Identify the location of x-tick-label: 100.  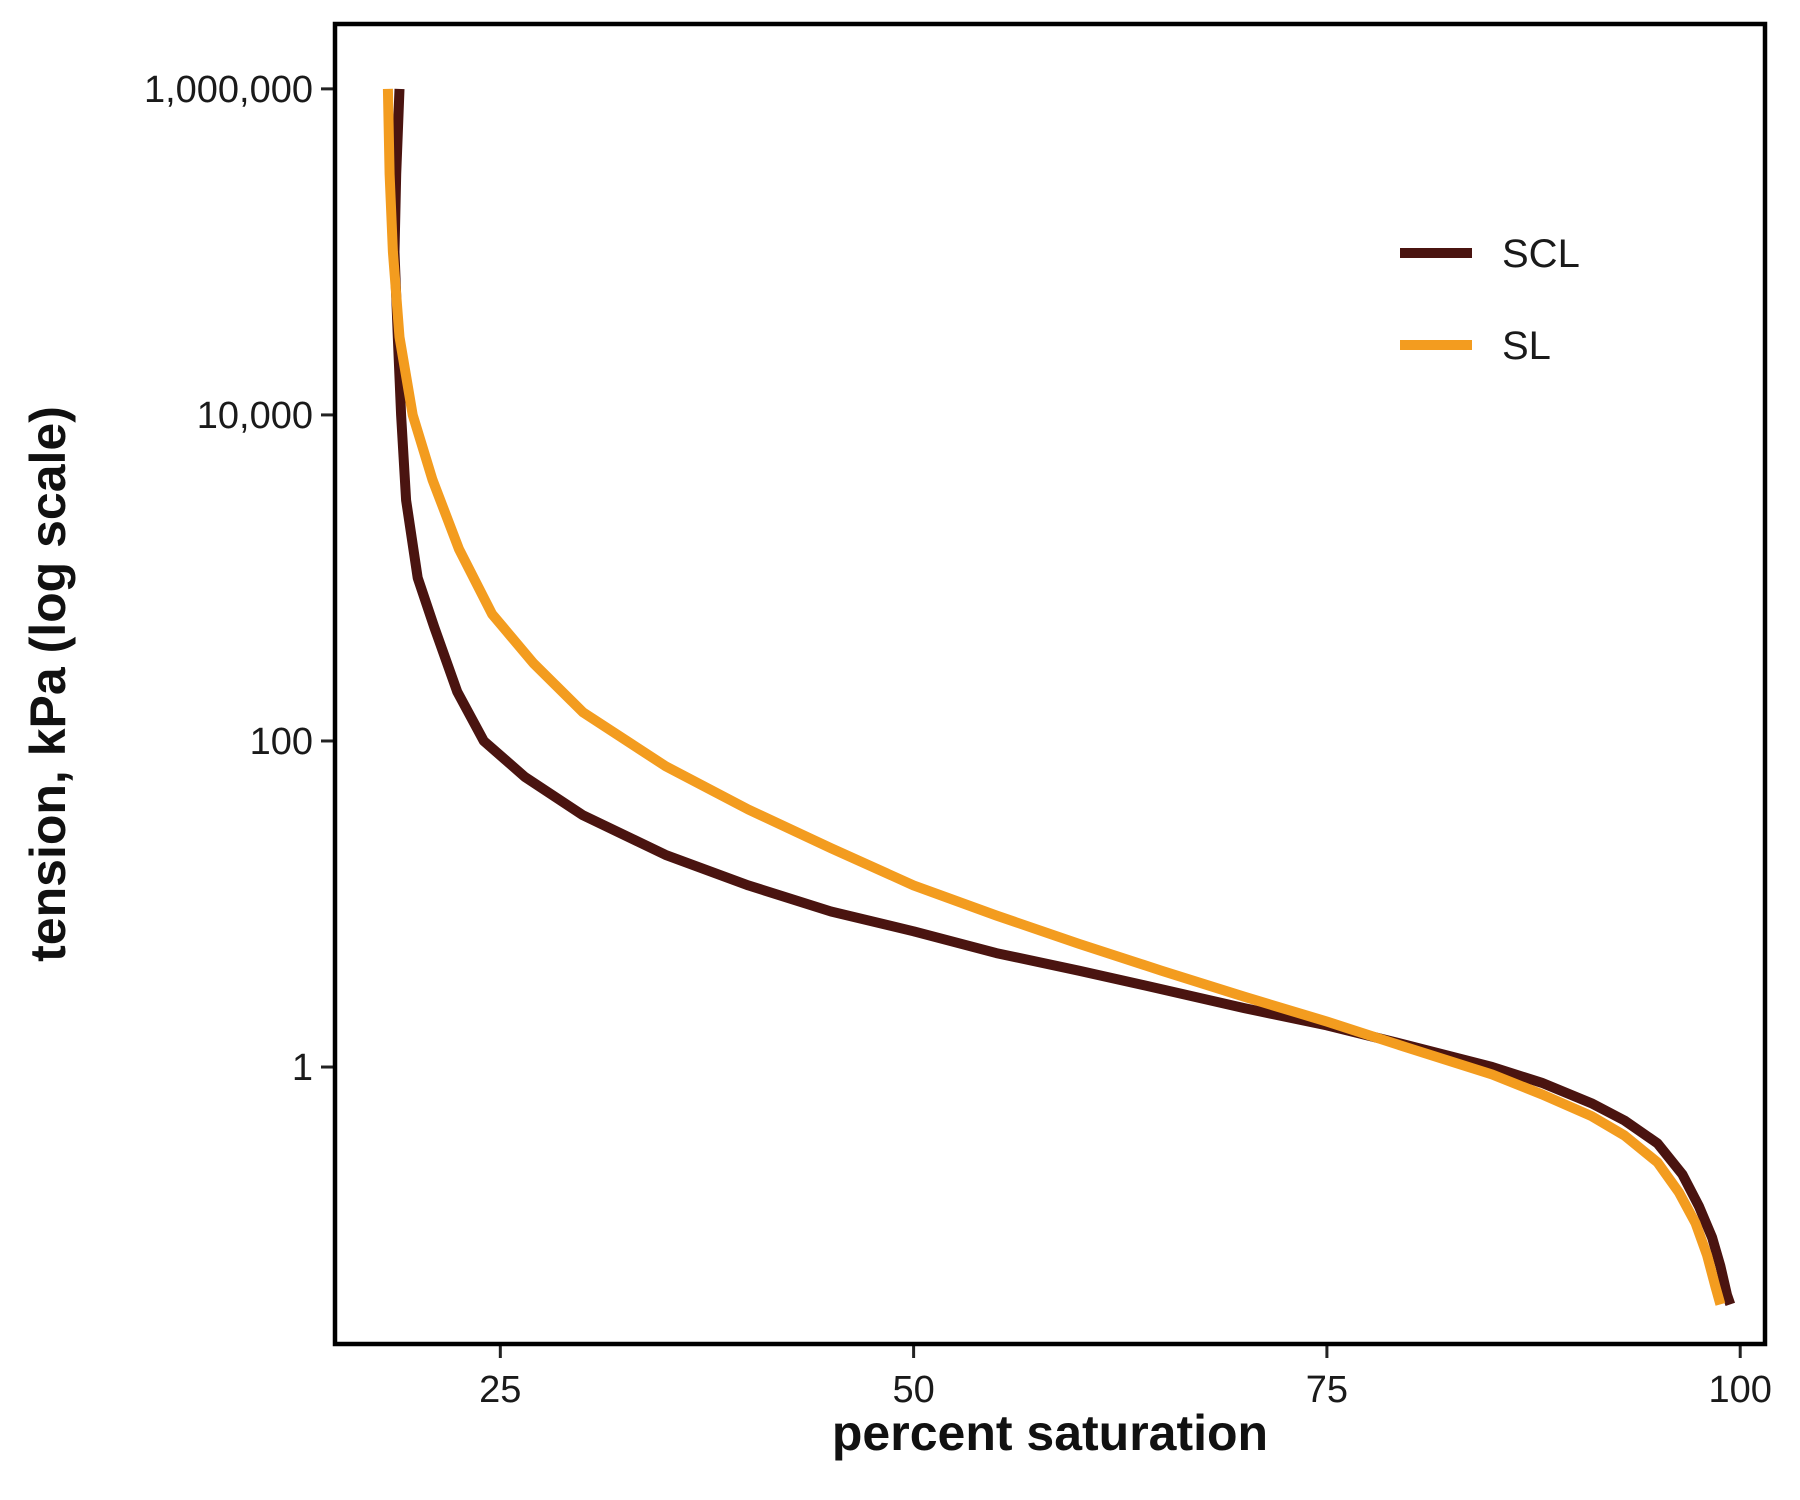
(1739, 1390).